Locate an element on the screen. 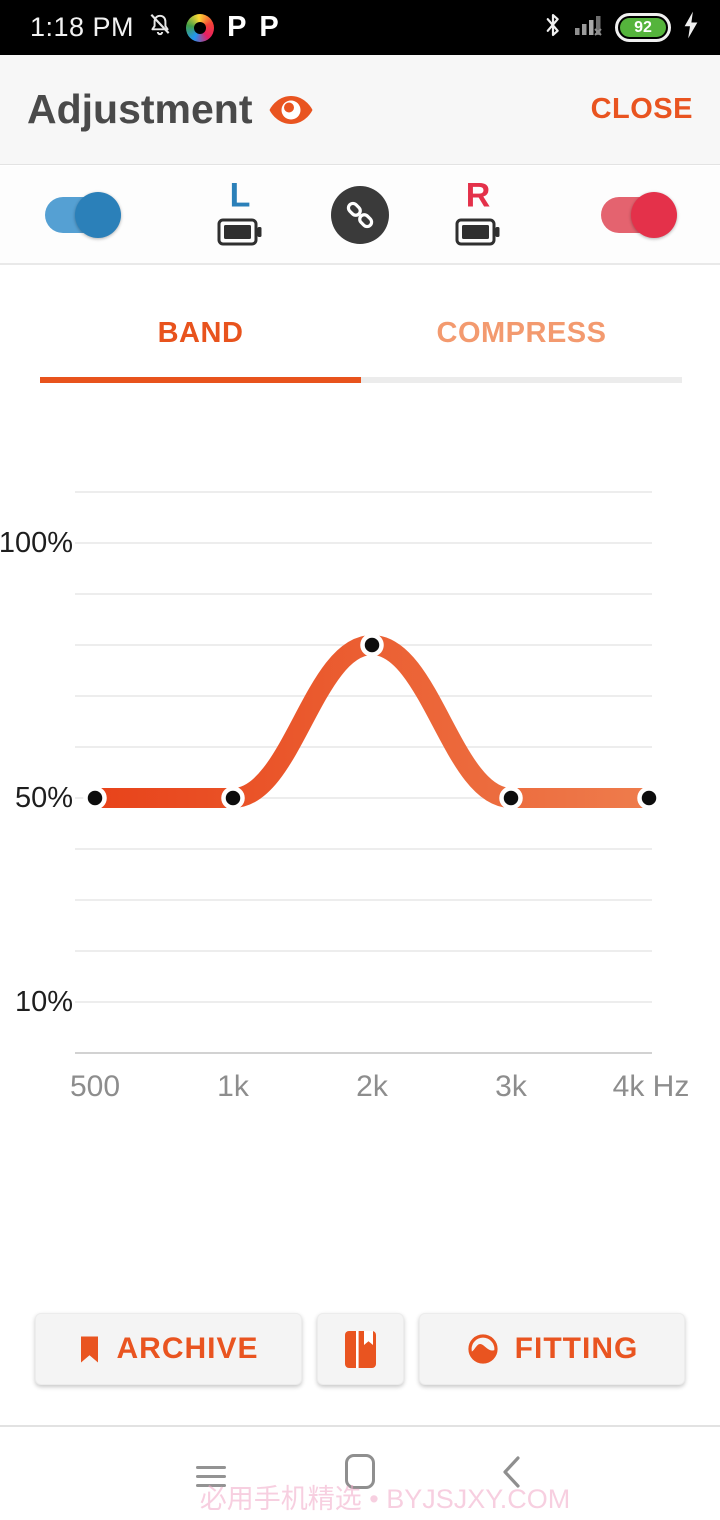  x-axis-tick-1k: 1k is located at coordinates (233, 1086).